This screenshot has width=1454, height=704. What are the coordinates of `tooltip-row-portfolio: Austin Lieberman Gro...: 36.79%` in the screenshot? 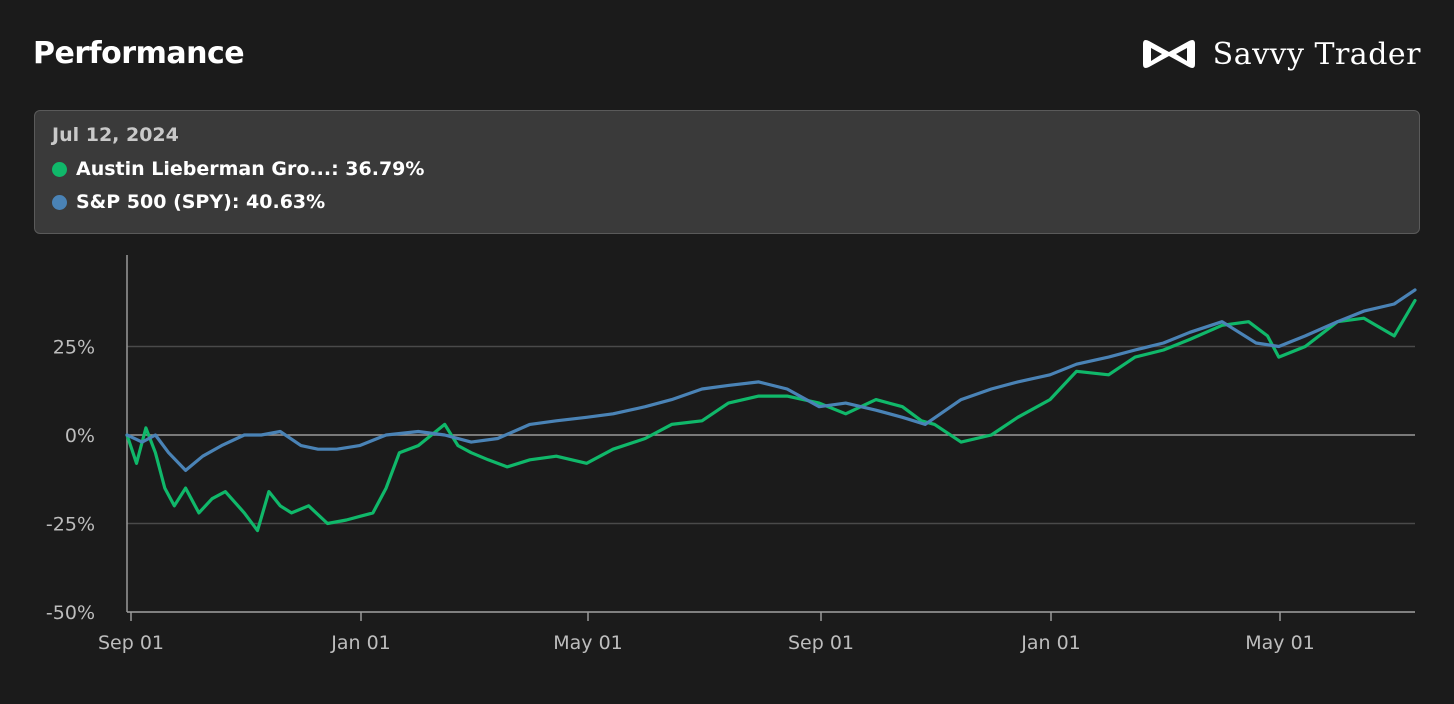 It's located at (727, 169).